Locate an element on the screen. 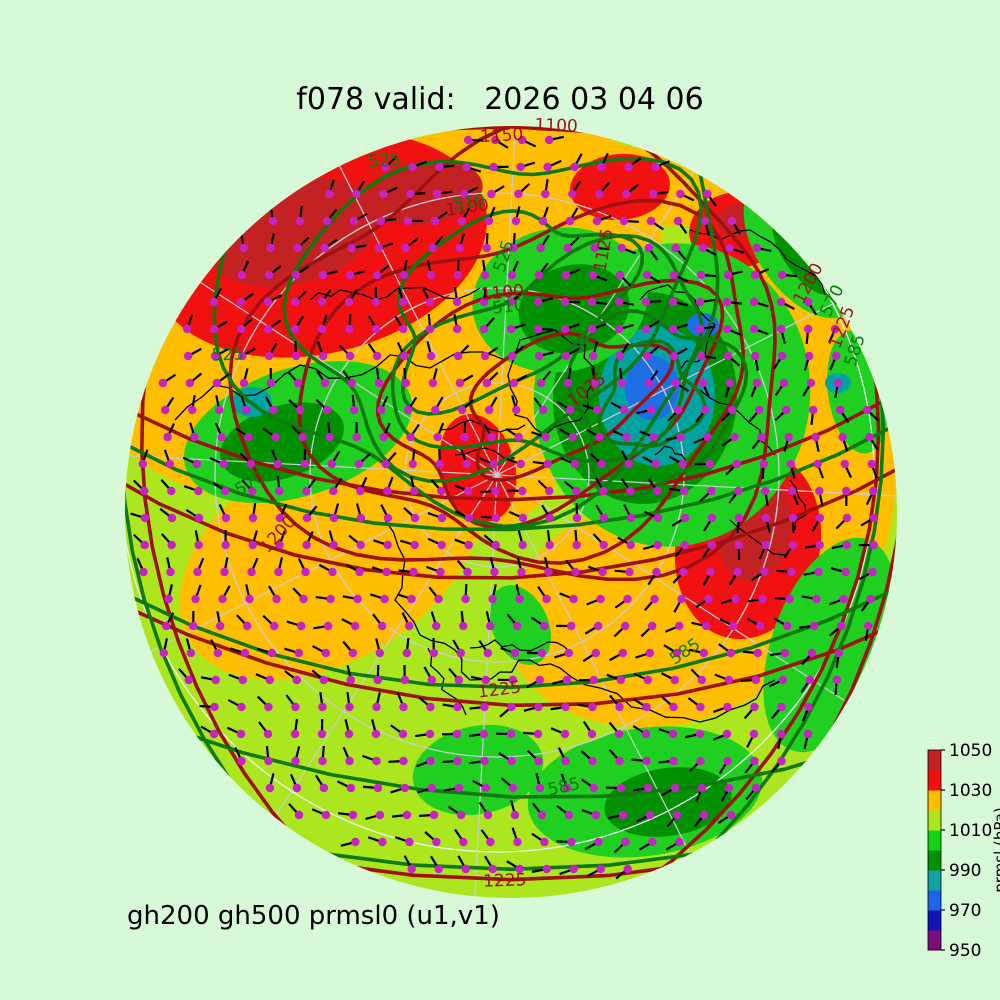  contour-label-gh200: 1100 is located at coordinates (502, 293).